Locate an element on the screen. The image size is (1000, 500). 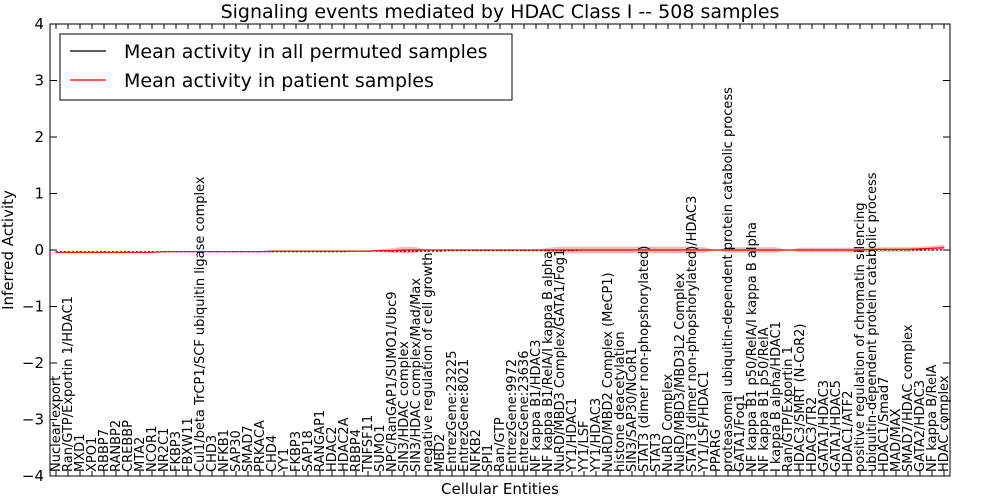
legend-box is located at coordinates (286, 67).